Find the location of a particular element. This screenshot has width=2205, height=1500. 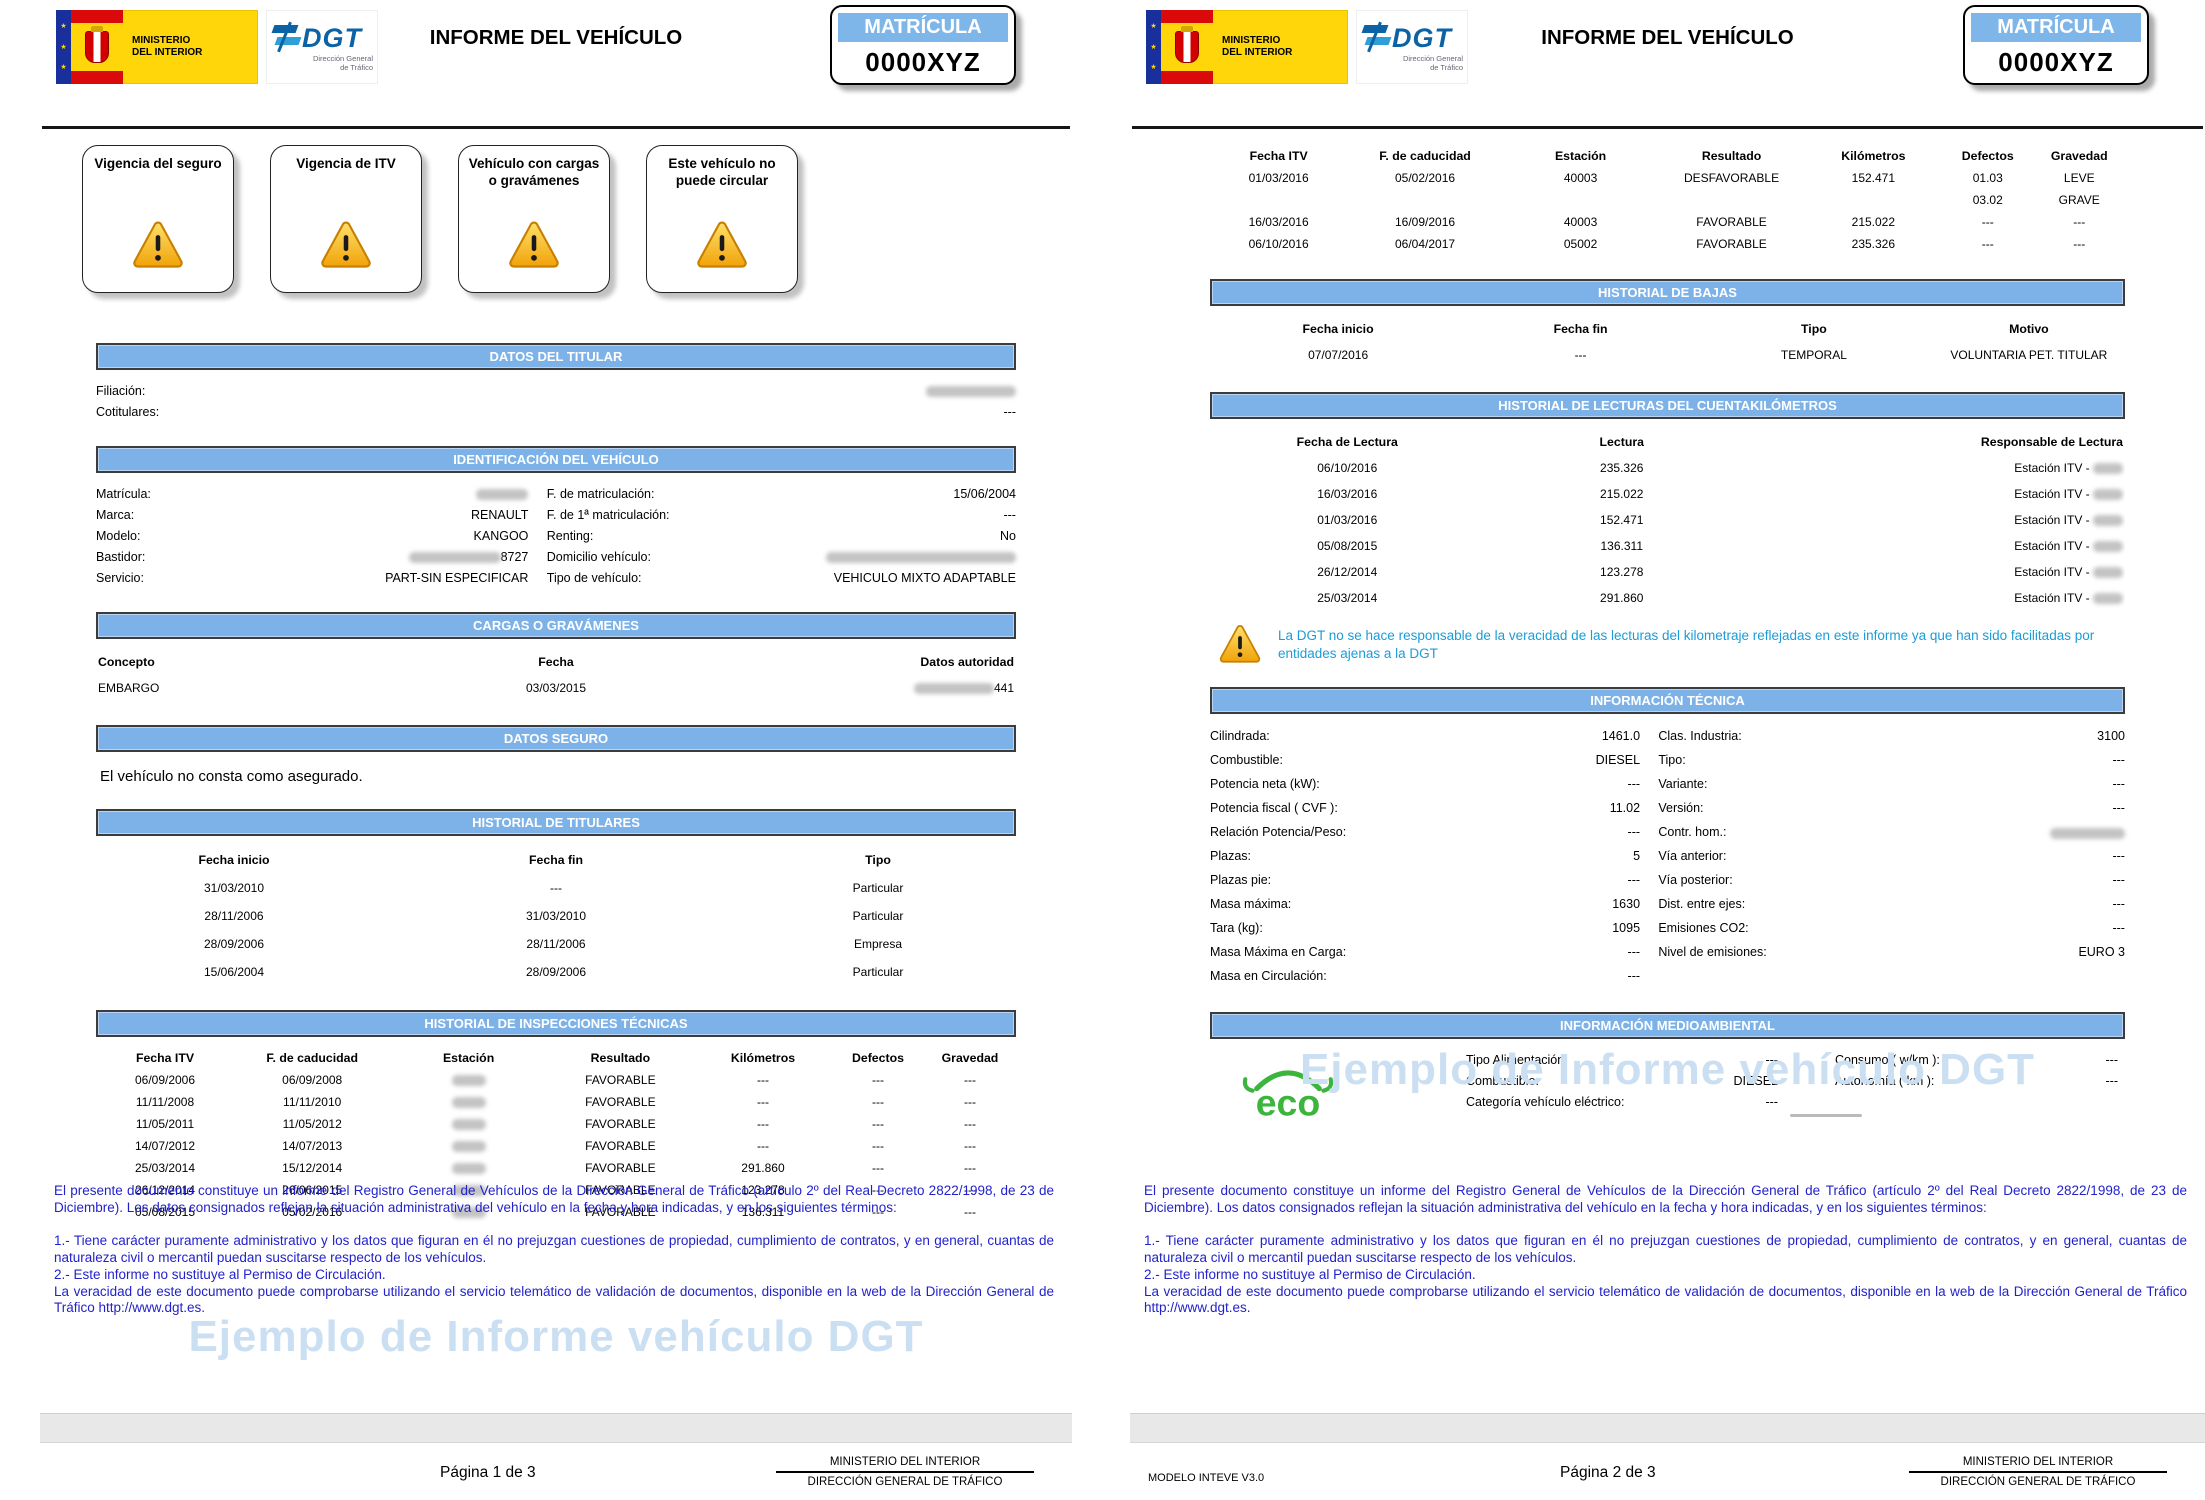

table-cell: Estación ITV - is located at coordinates (1942, 520).